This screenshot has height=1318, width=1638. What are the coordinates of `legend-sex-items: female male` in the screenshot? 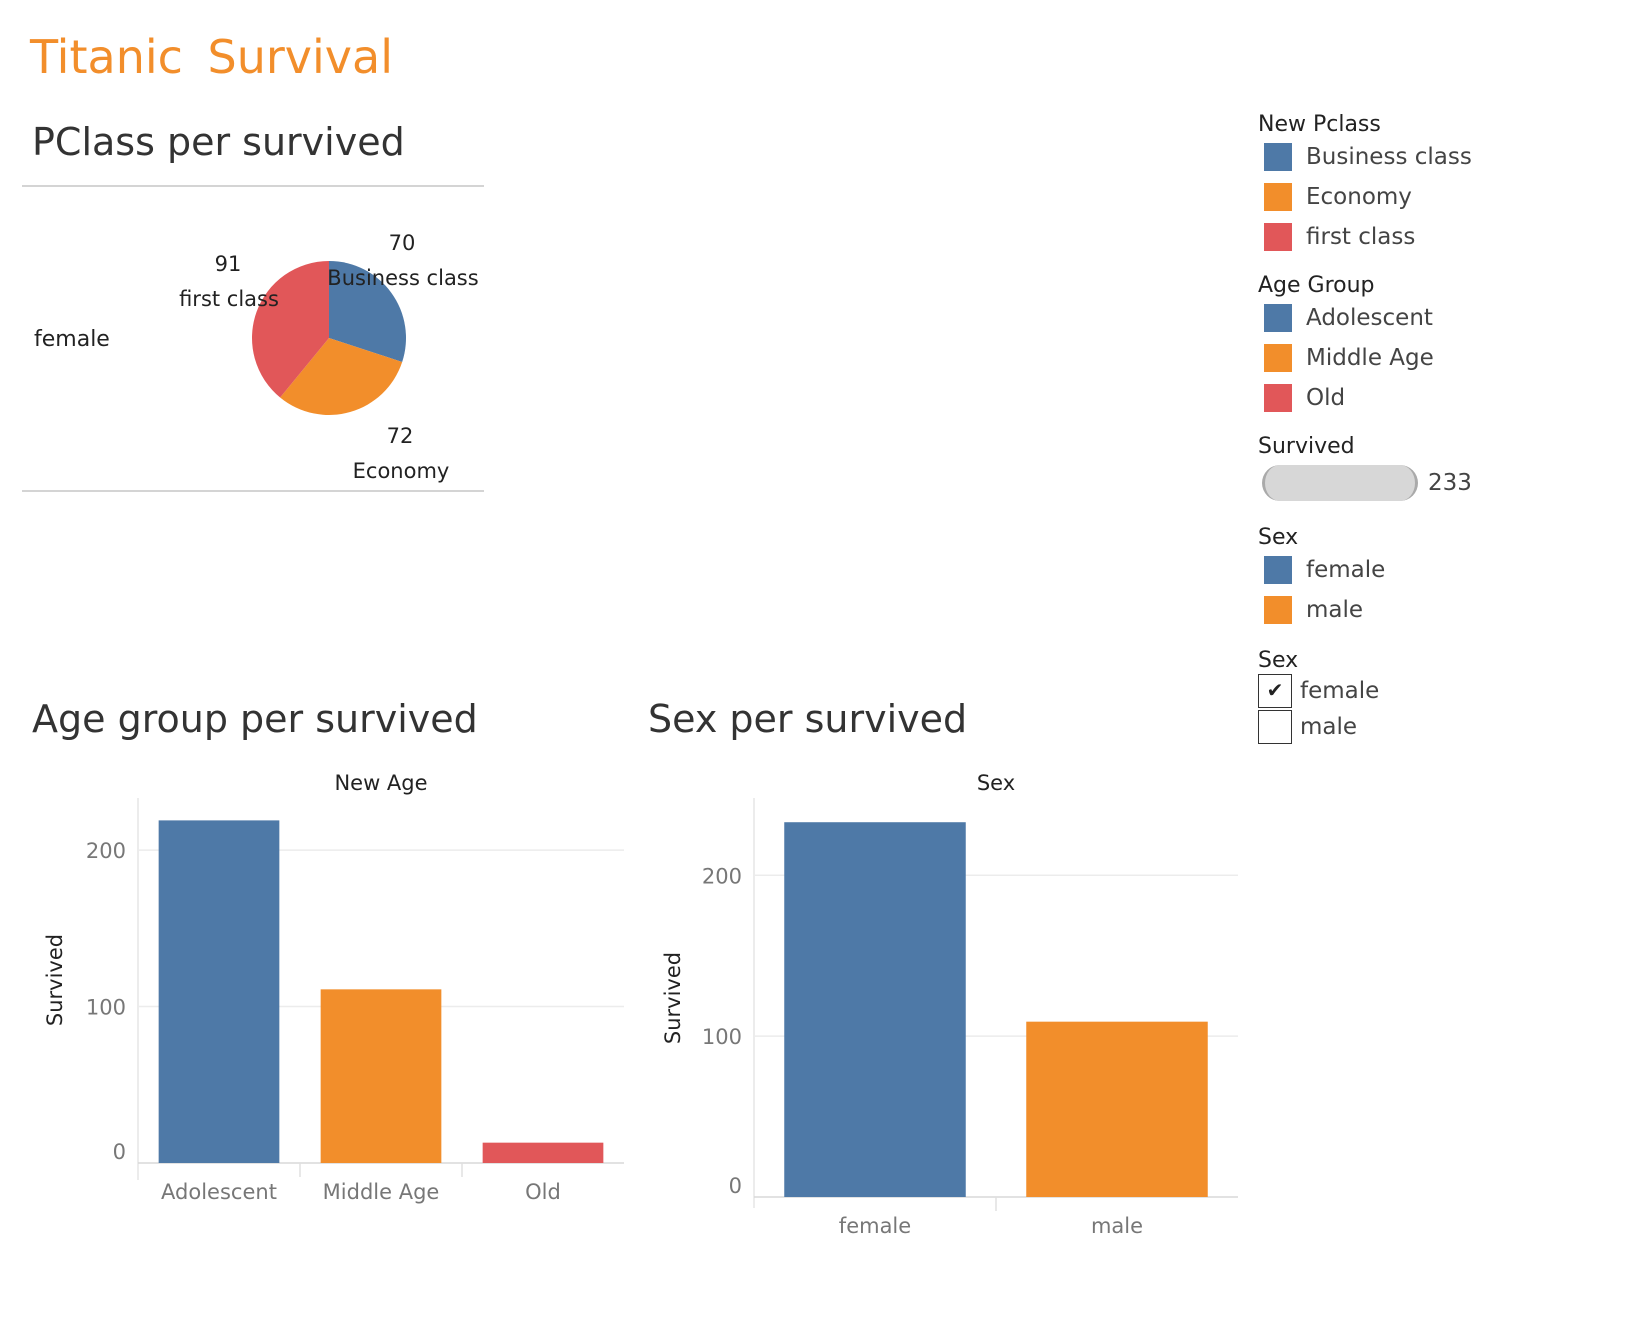 It's located at (1438, 590).